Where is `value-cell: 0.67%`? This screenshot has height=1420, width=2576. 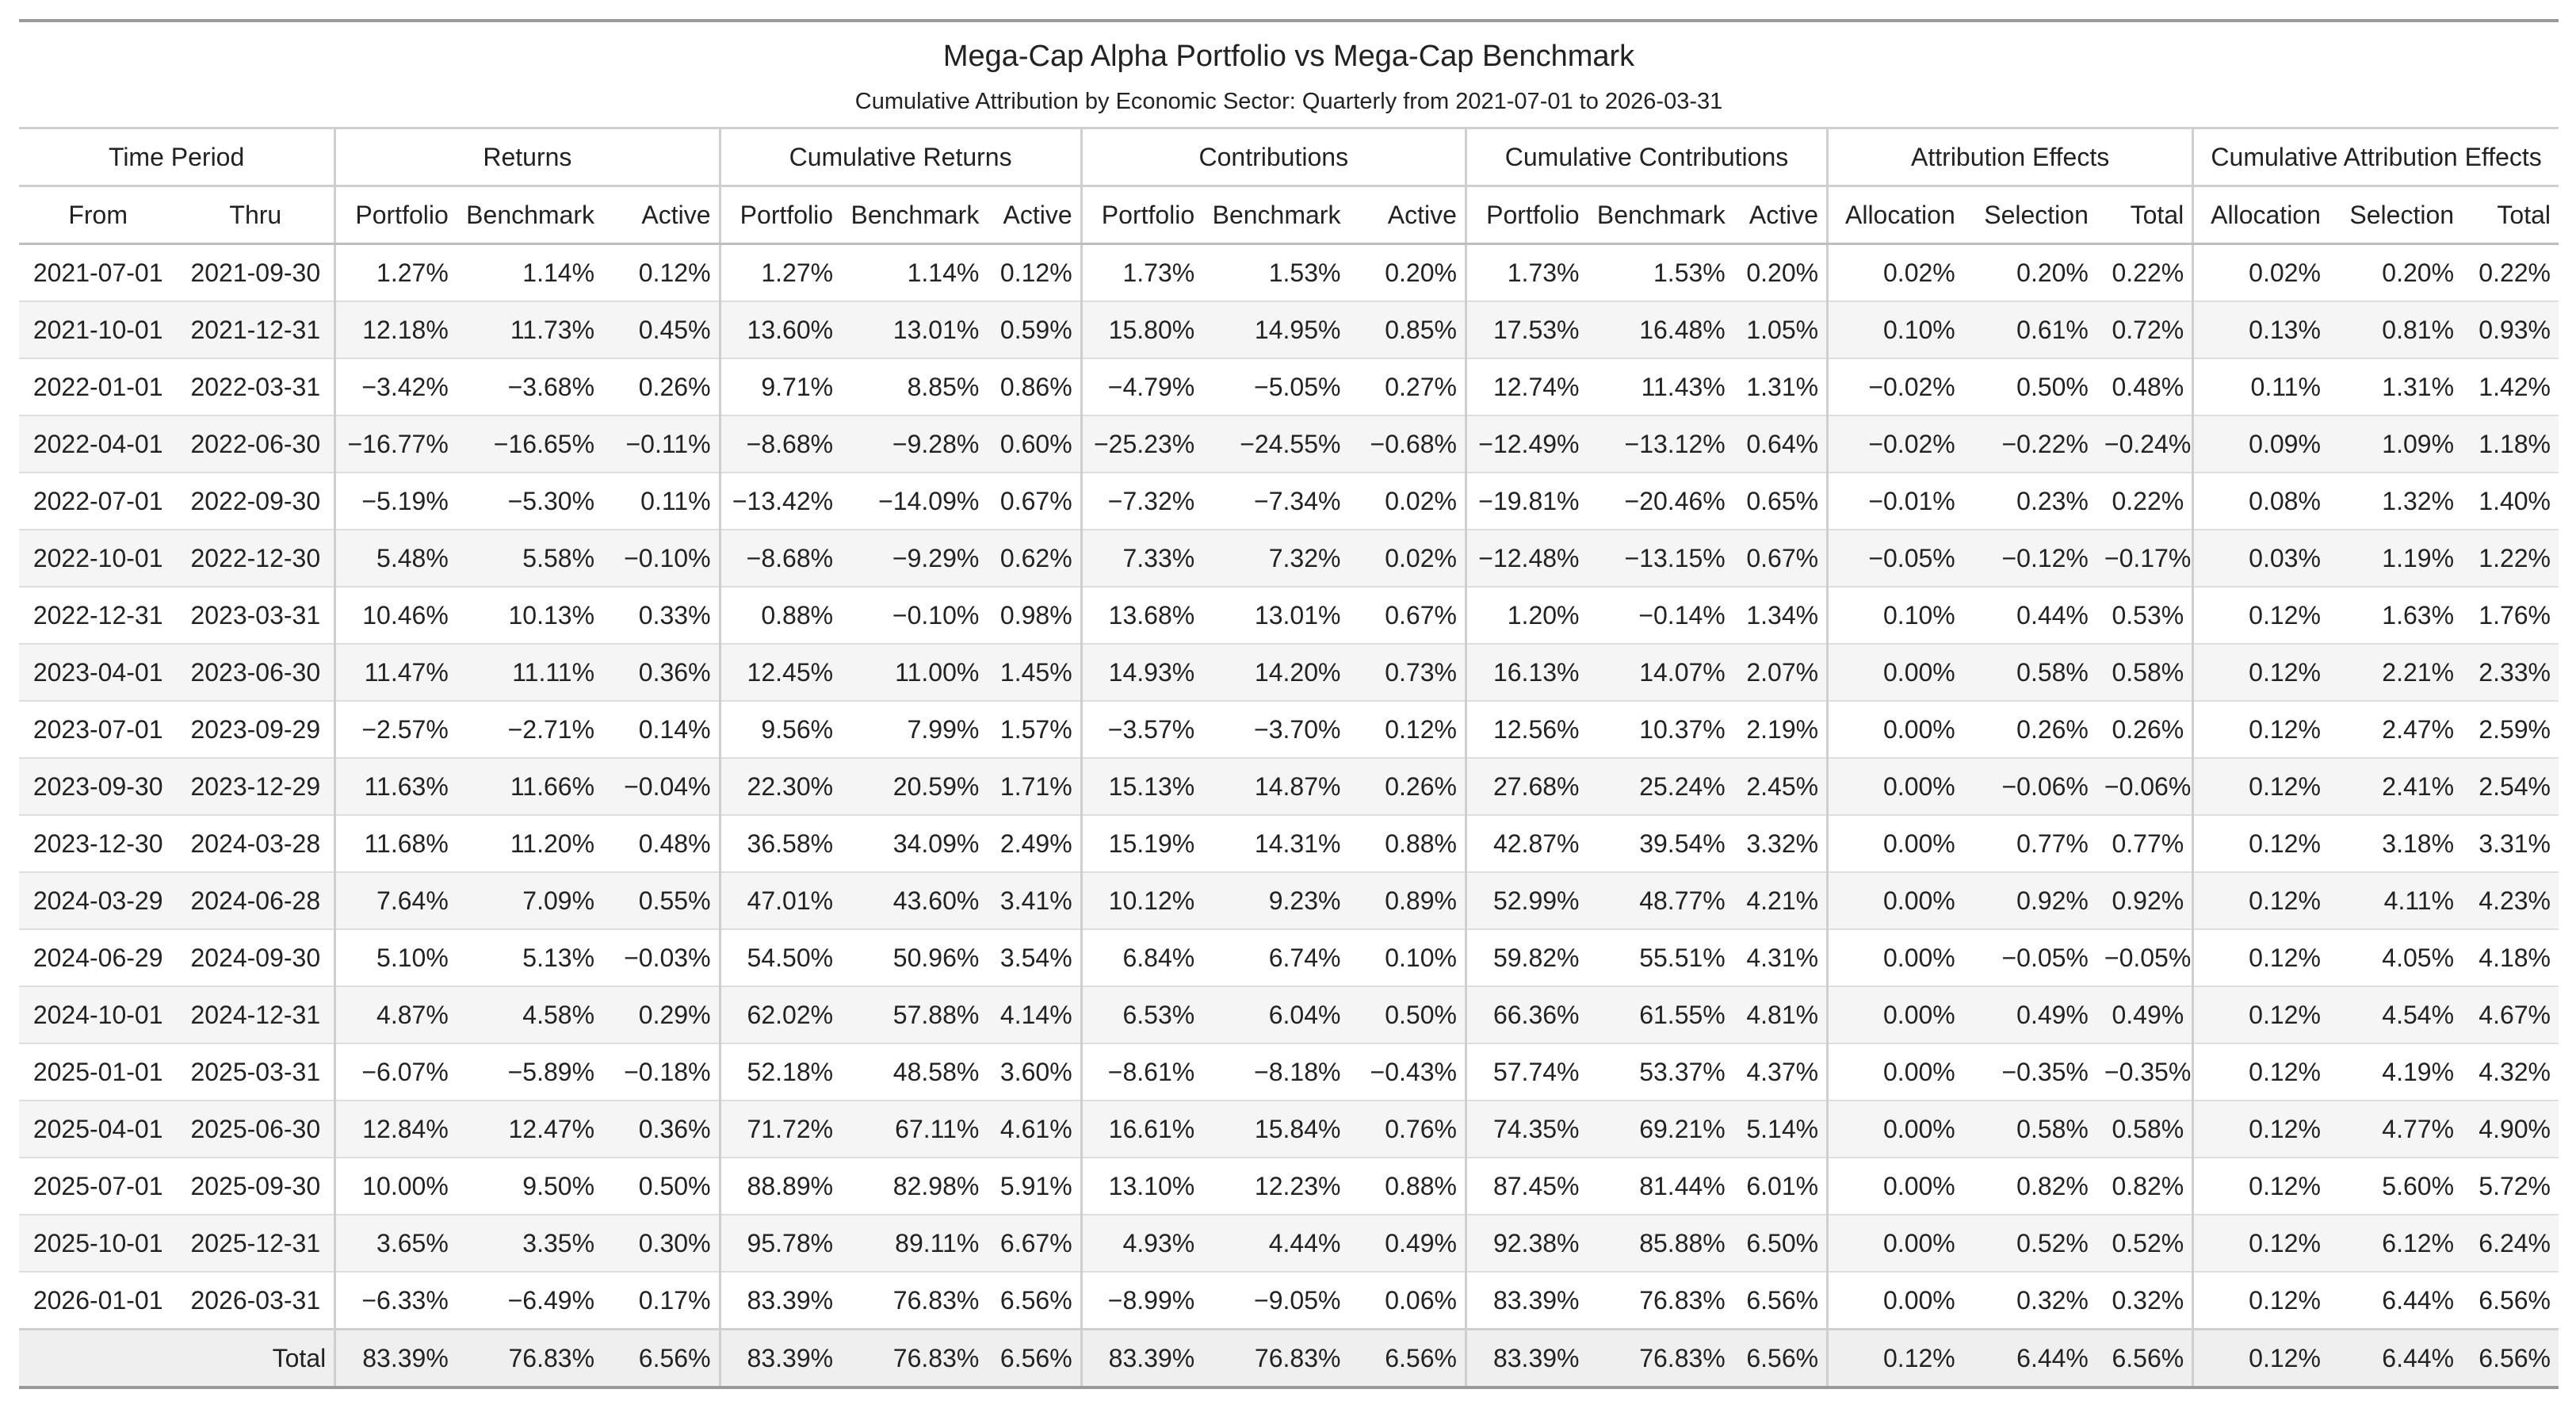 value-cell: 0.67% is located at coordinates (1034, 501).